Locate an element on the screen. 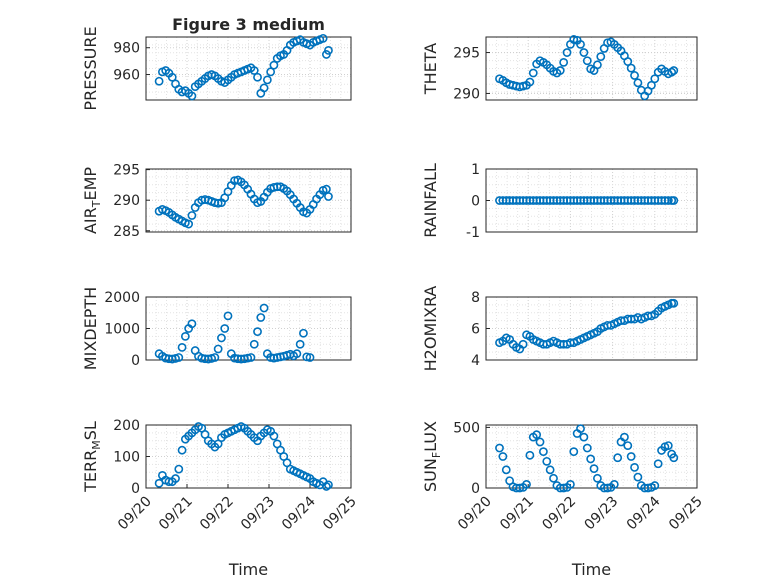 The image size is (778, 583). x-tick-label: 09/25 is located at coordinates (686, 514).